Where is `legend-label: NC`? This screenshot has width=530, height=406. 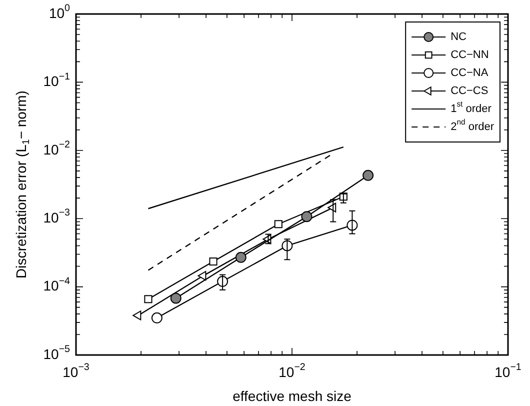
legend-label: NC is located at coordinates (458, 37).